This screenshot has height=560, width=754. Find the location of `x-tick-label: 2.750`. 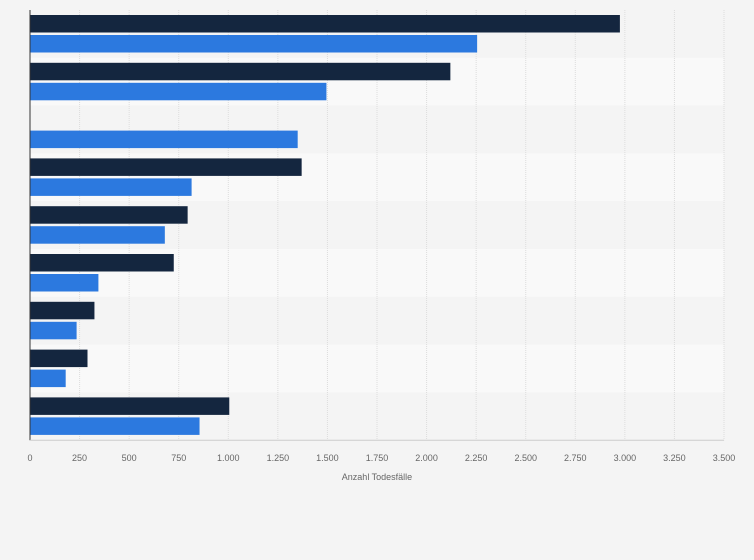

x-tick-label: 2.750 is located at coordinates (575, 458).